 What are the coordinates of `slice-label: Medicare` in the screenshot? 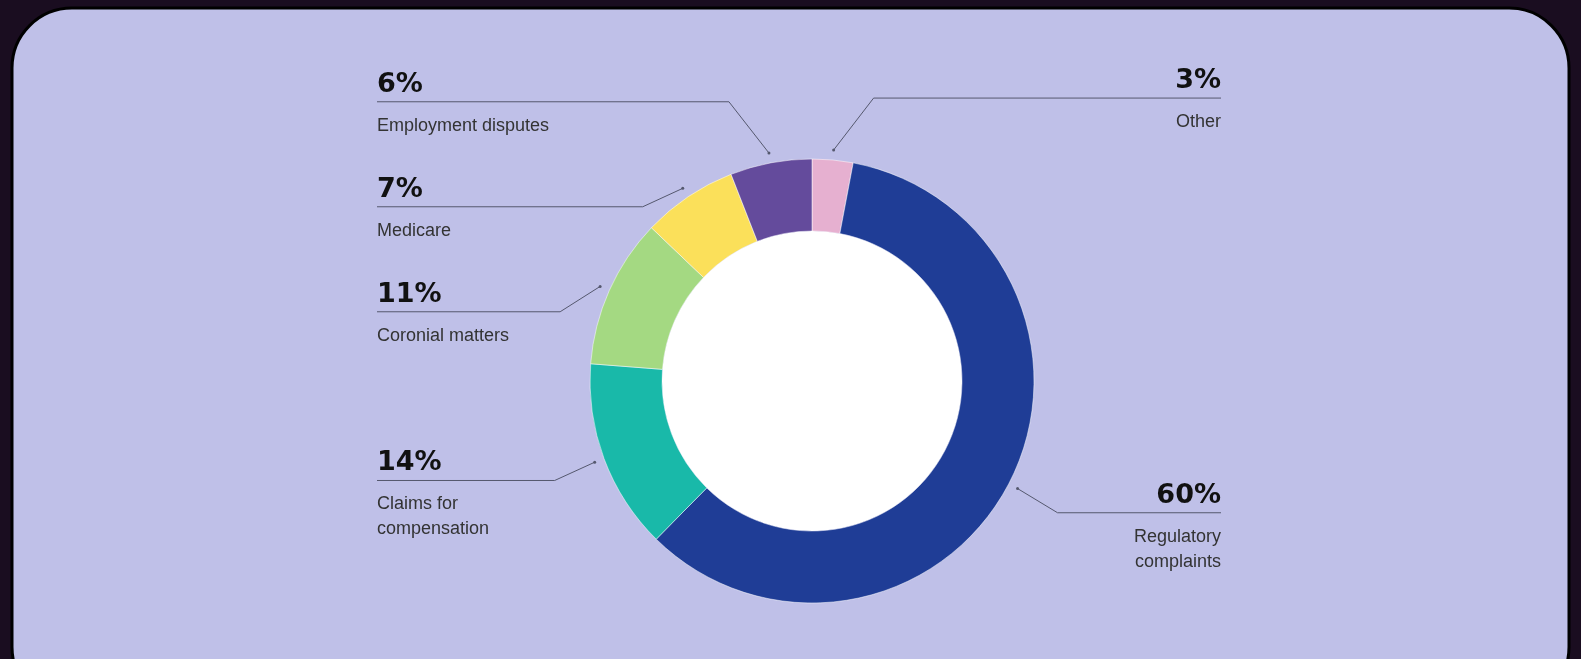 It's located at (414, 229).